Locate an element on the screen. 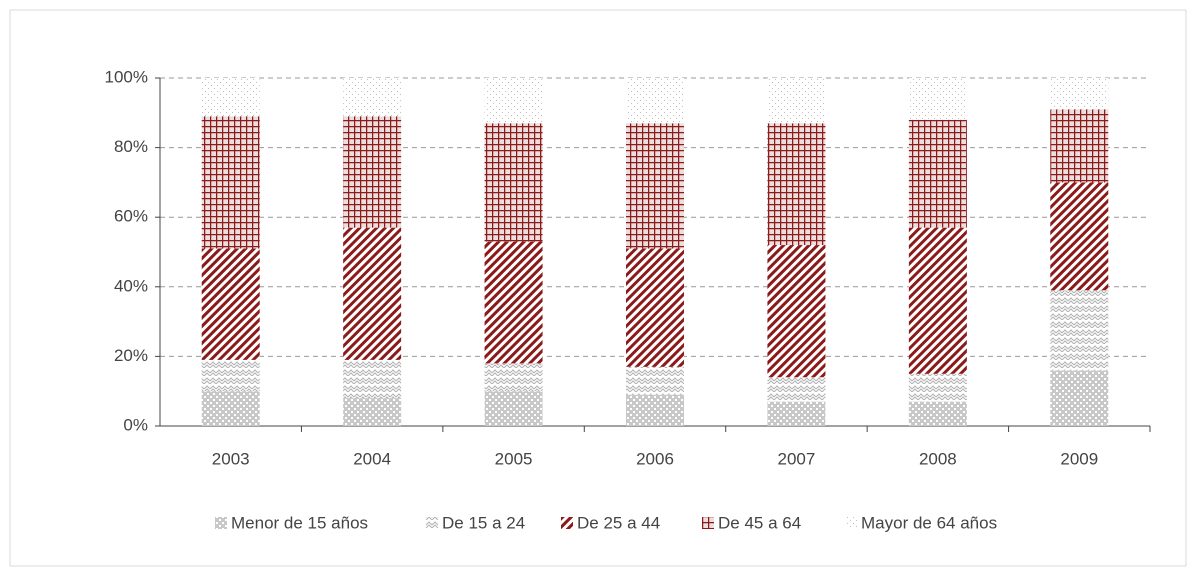  legend-label: De 15 a 24 is located at coordinates (483, 522).